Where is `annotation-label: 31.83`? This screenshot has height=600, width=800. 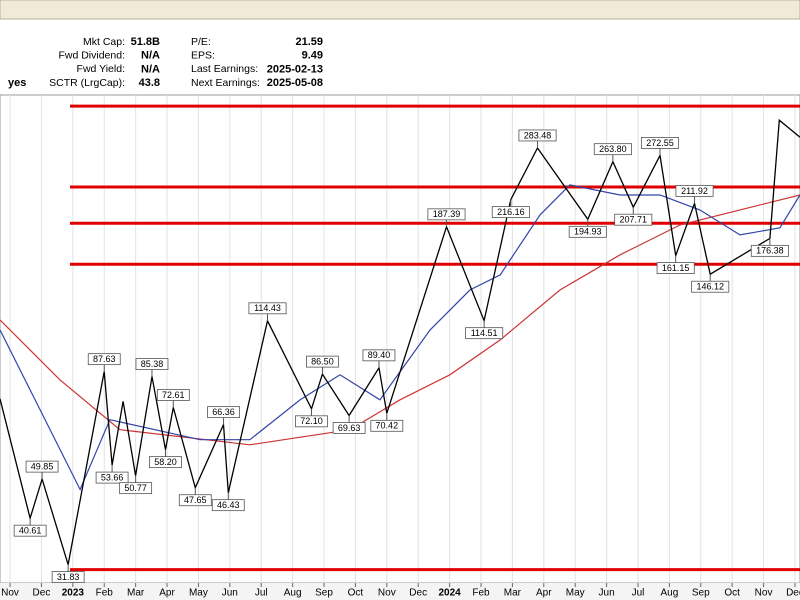 annotation-label: 31.83 is located at coordinates (68, 577).